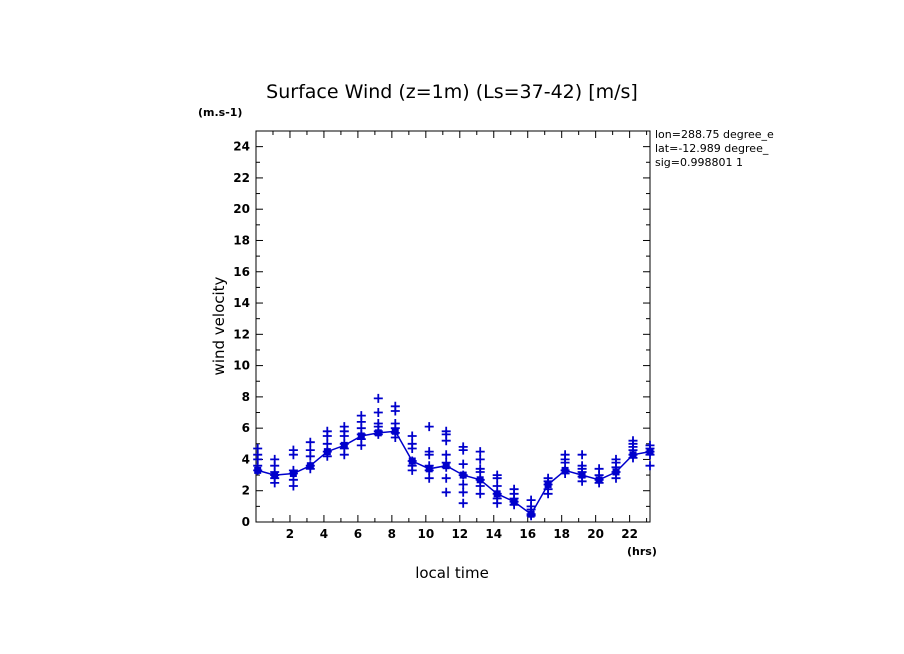  I want to click on x-tick-label: 18, so click(561, 534).